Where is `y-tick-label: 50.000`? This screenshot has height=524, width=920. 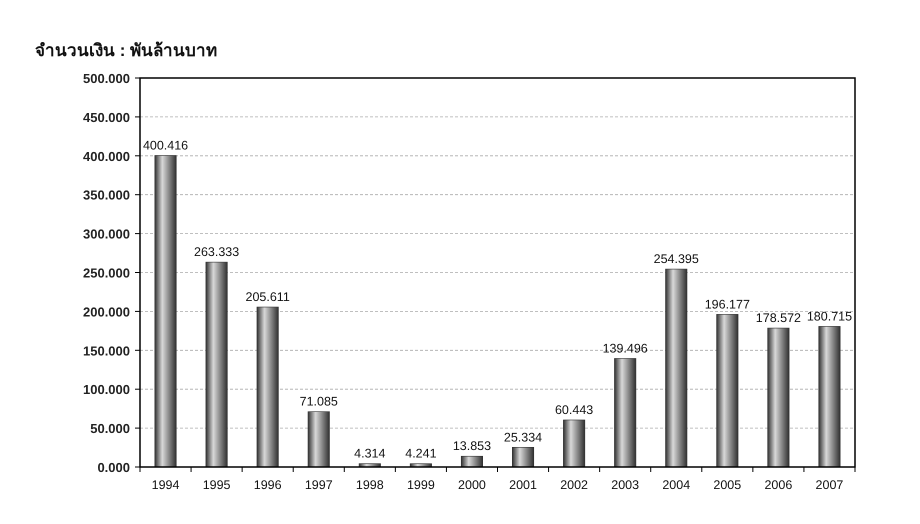 y-tick-label: 50.000 is located at coordinates (110, 428).